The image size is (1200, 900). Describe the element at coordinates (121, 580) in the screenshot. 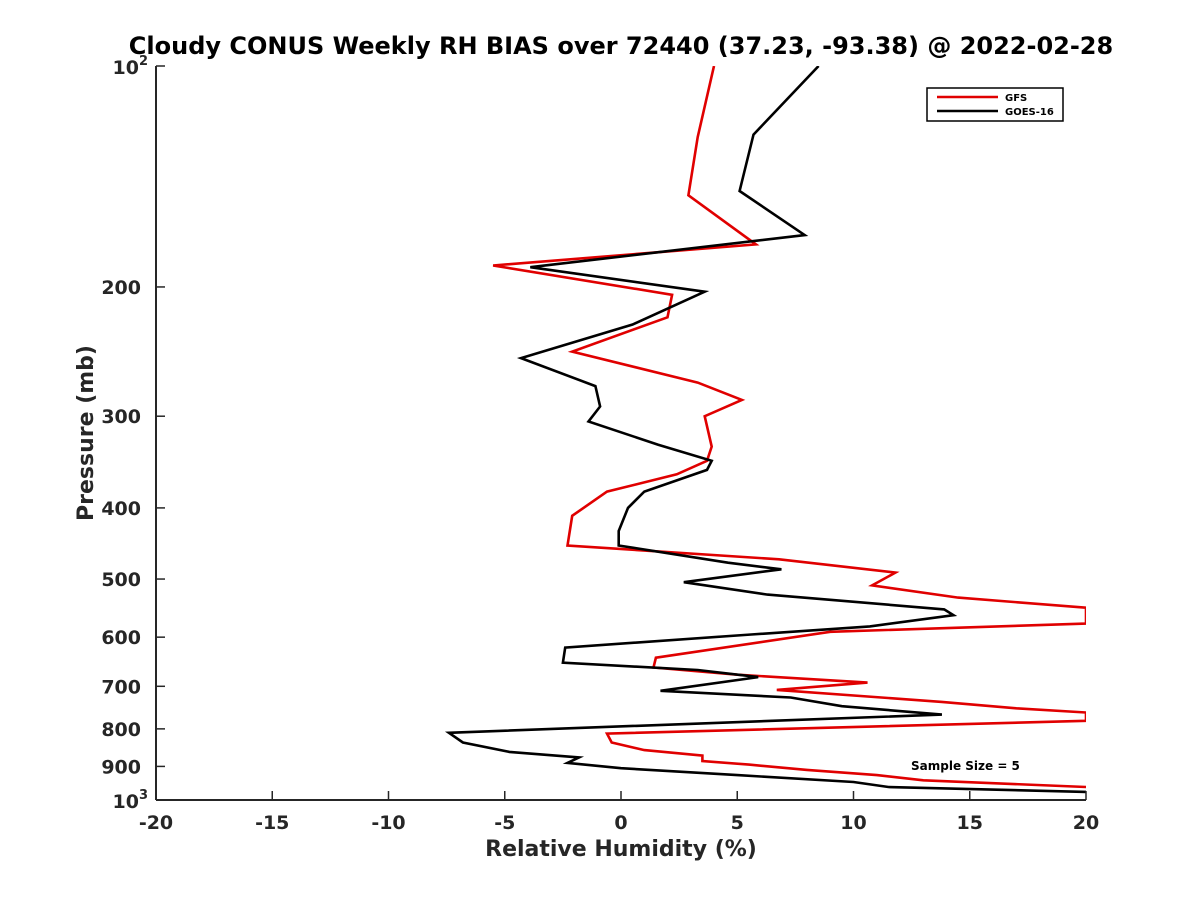

I see `y-tick-label: 500` at that location.